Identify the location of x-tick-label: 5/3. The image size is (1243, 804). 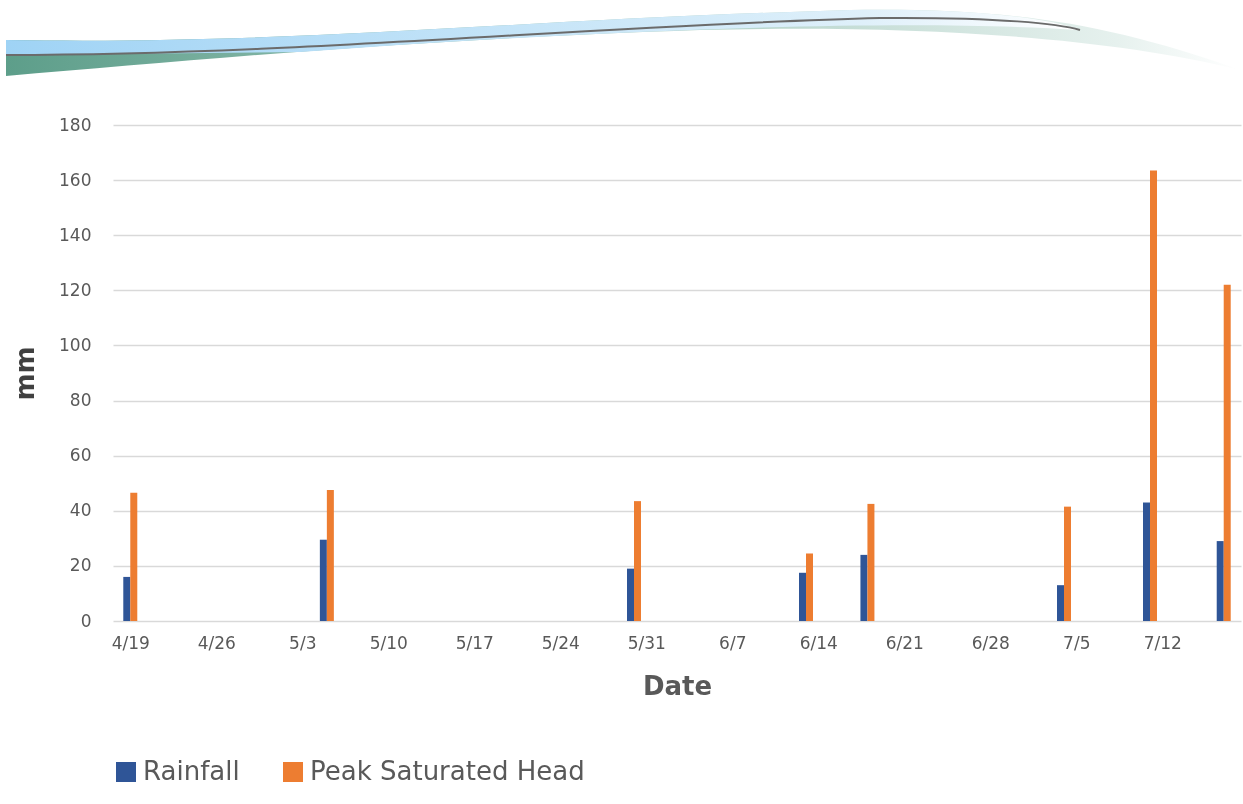
(303, 642).